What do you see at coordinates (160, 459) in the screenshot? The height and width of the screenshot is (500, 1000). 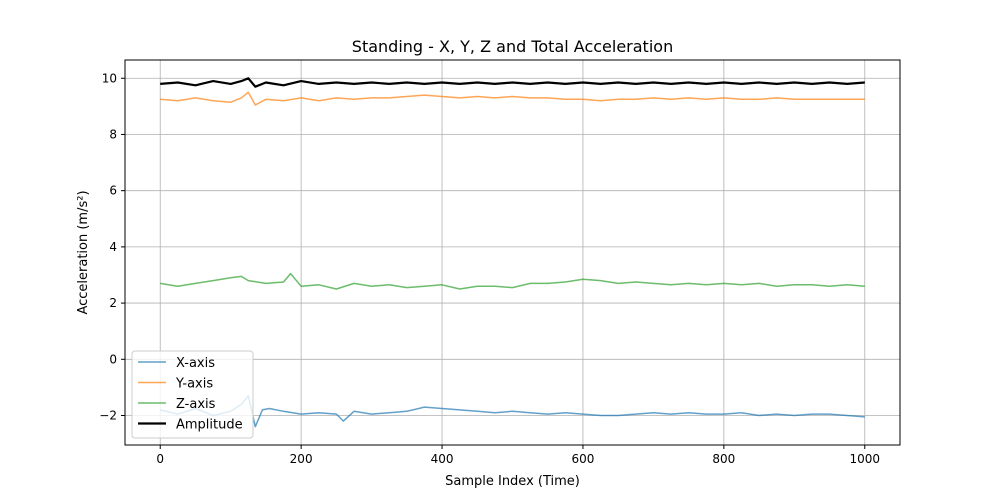 I see `x-tick-label: 0` at bounding box center [160, 459].